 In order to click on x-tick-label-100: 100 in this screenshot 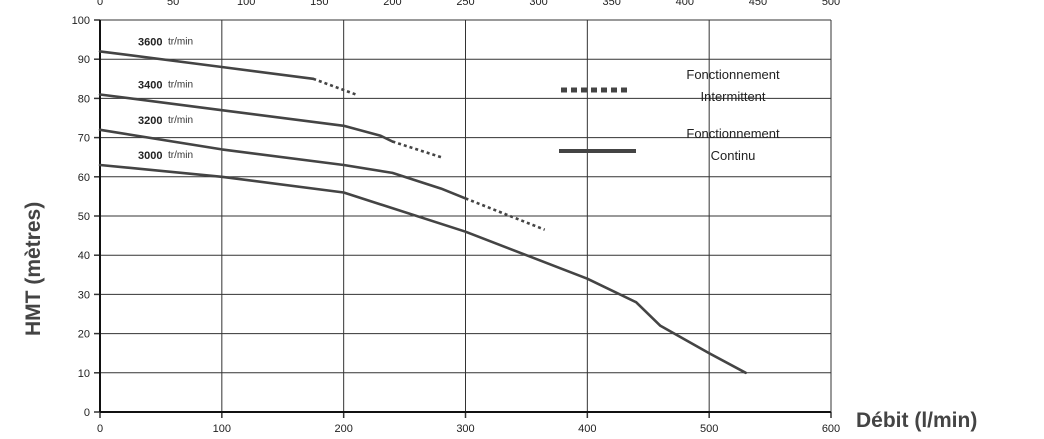, I will do `click(222, 429)`.